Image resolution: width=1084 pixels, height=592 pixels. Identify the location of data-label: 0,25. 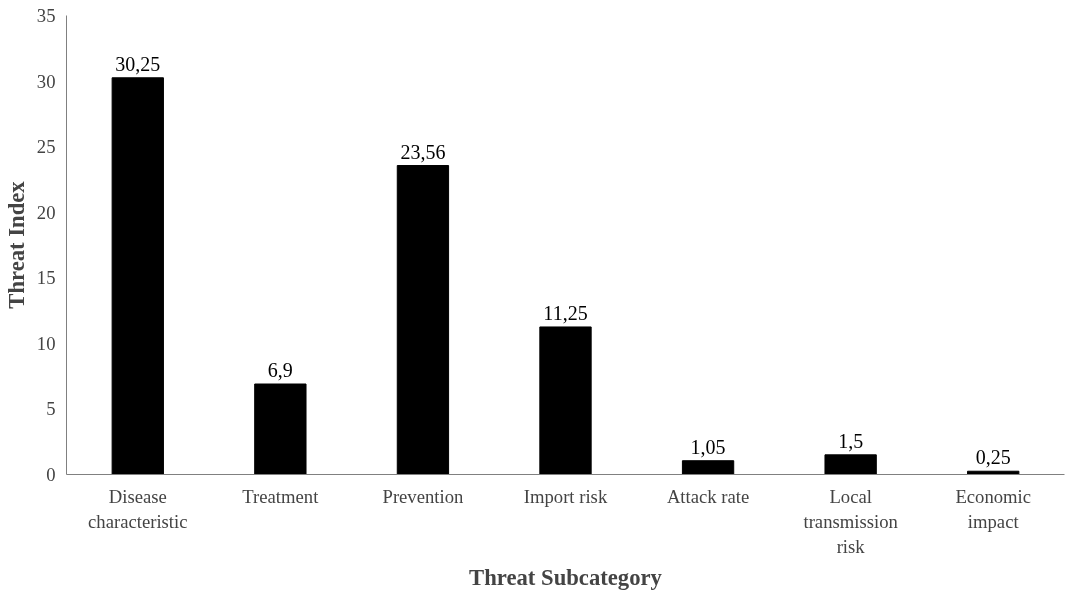
(993, 457).